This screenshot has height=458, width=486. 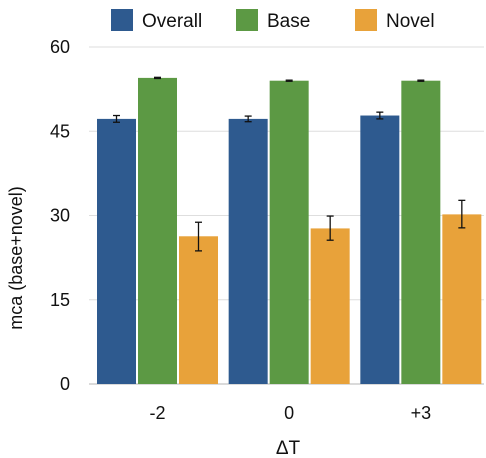 What do you see at coordinates (60, 131) in the screenshot?
I see `y-tick-label: 45` at bounding box center [60, 131].